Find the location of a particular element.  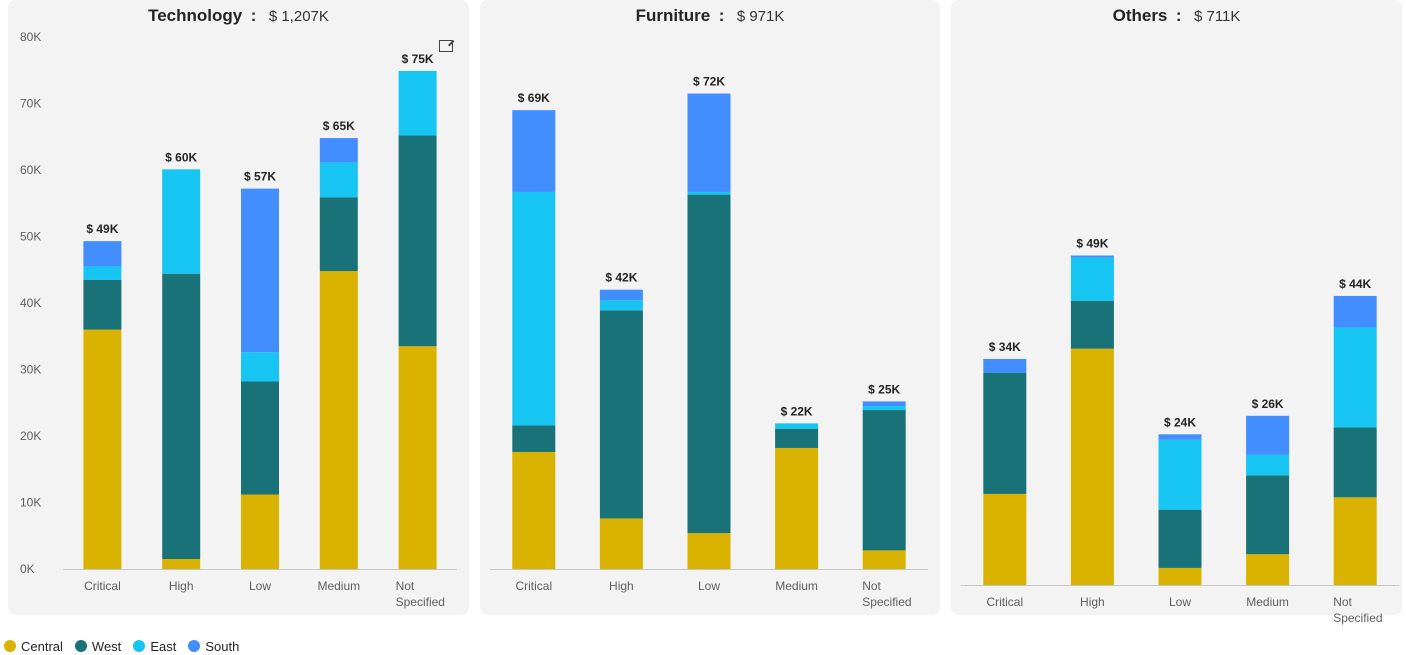

legend: Central West East South is located at coordinates (121, 646).